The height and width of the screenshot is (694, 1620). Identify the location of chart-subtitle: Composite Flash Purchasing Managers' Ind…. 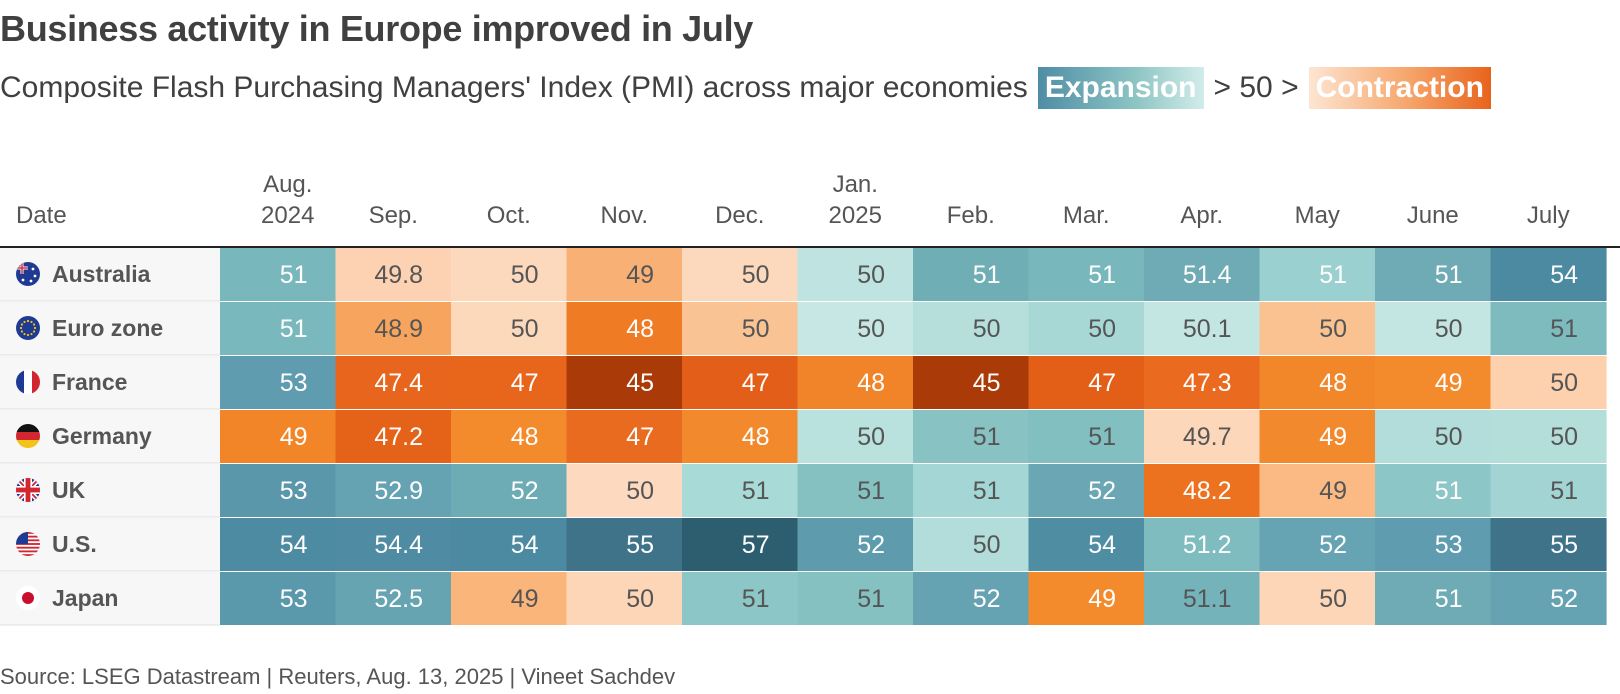
(514, 87).